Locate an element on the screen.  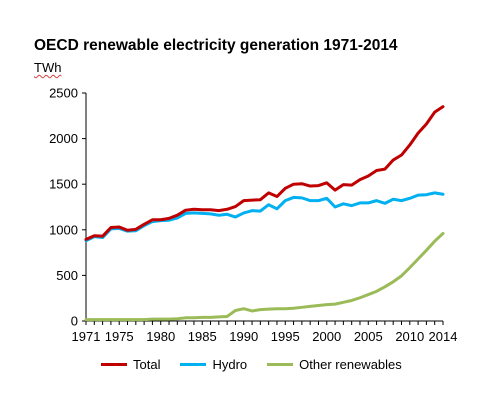
legend-swatch-hydro is located at coordinates (193, 364).